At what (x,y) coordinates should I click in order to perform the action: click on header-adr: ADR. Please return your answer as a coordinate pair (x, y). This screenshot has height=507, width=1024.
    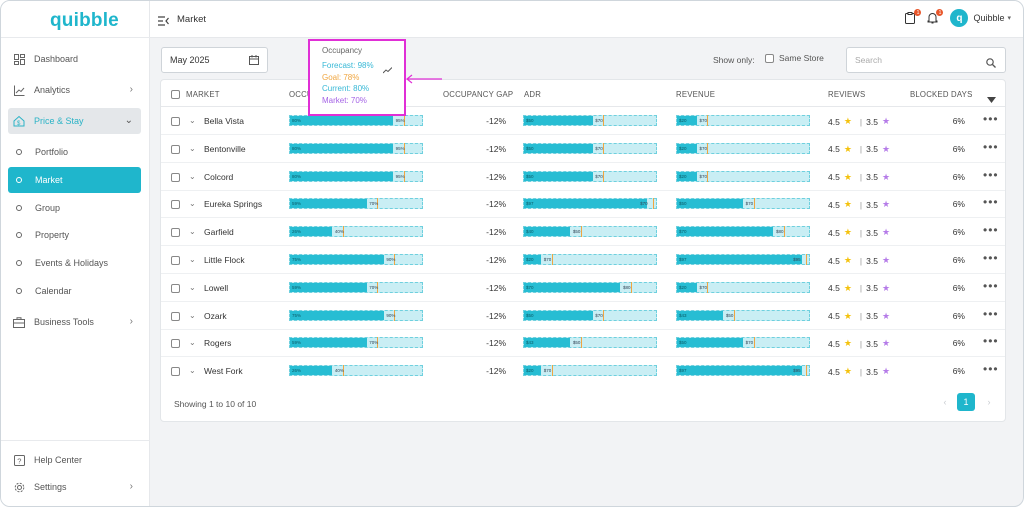
    Looking at the image, I should click on (533, 94).